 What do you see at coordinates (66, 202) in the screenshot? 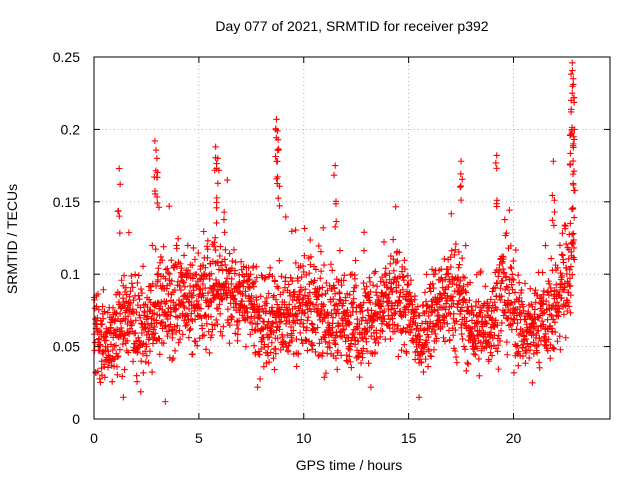
I see `y-tick-label: 0.15` at bounding box center [66, 202].